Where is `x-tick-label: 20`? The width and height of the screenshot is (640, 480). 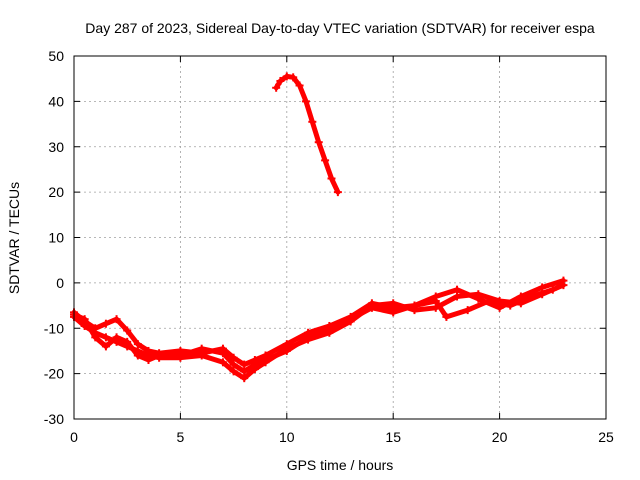 x-tick-label: 20 is located at coordinates (500, 437).